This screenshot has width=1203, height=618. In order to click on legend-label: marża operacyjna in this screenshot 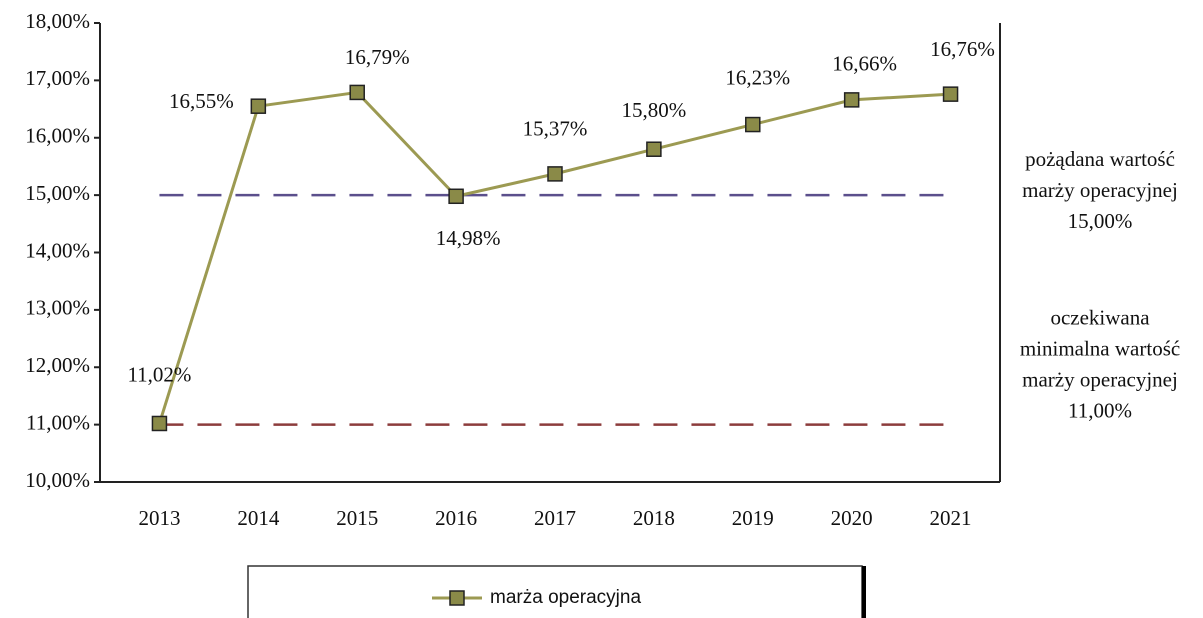, I will do `click(565, 597)`.